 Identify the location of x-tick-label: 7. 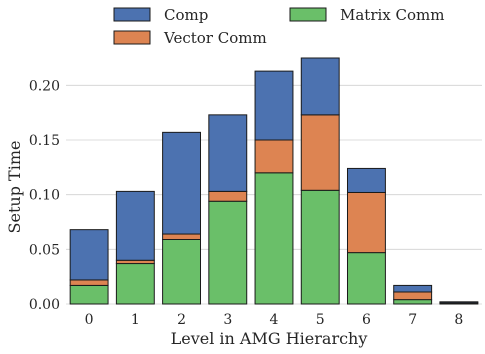
(412, 320).